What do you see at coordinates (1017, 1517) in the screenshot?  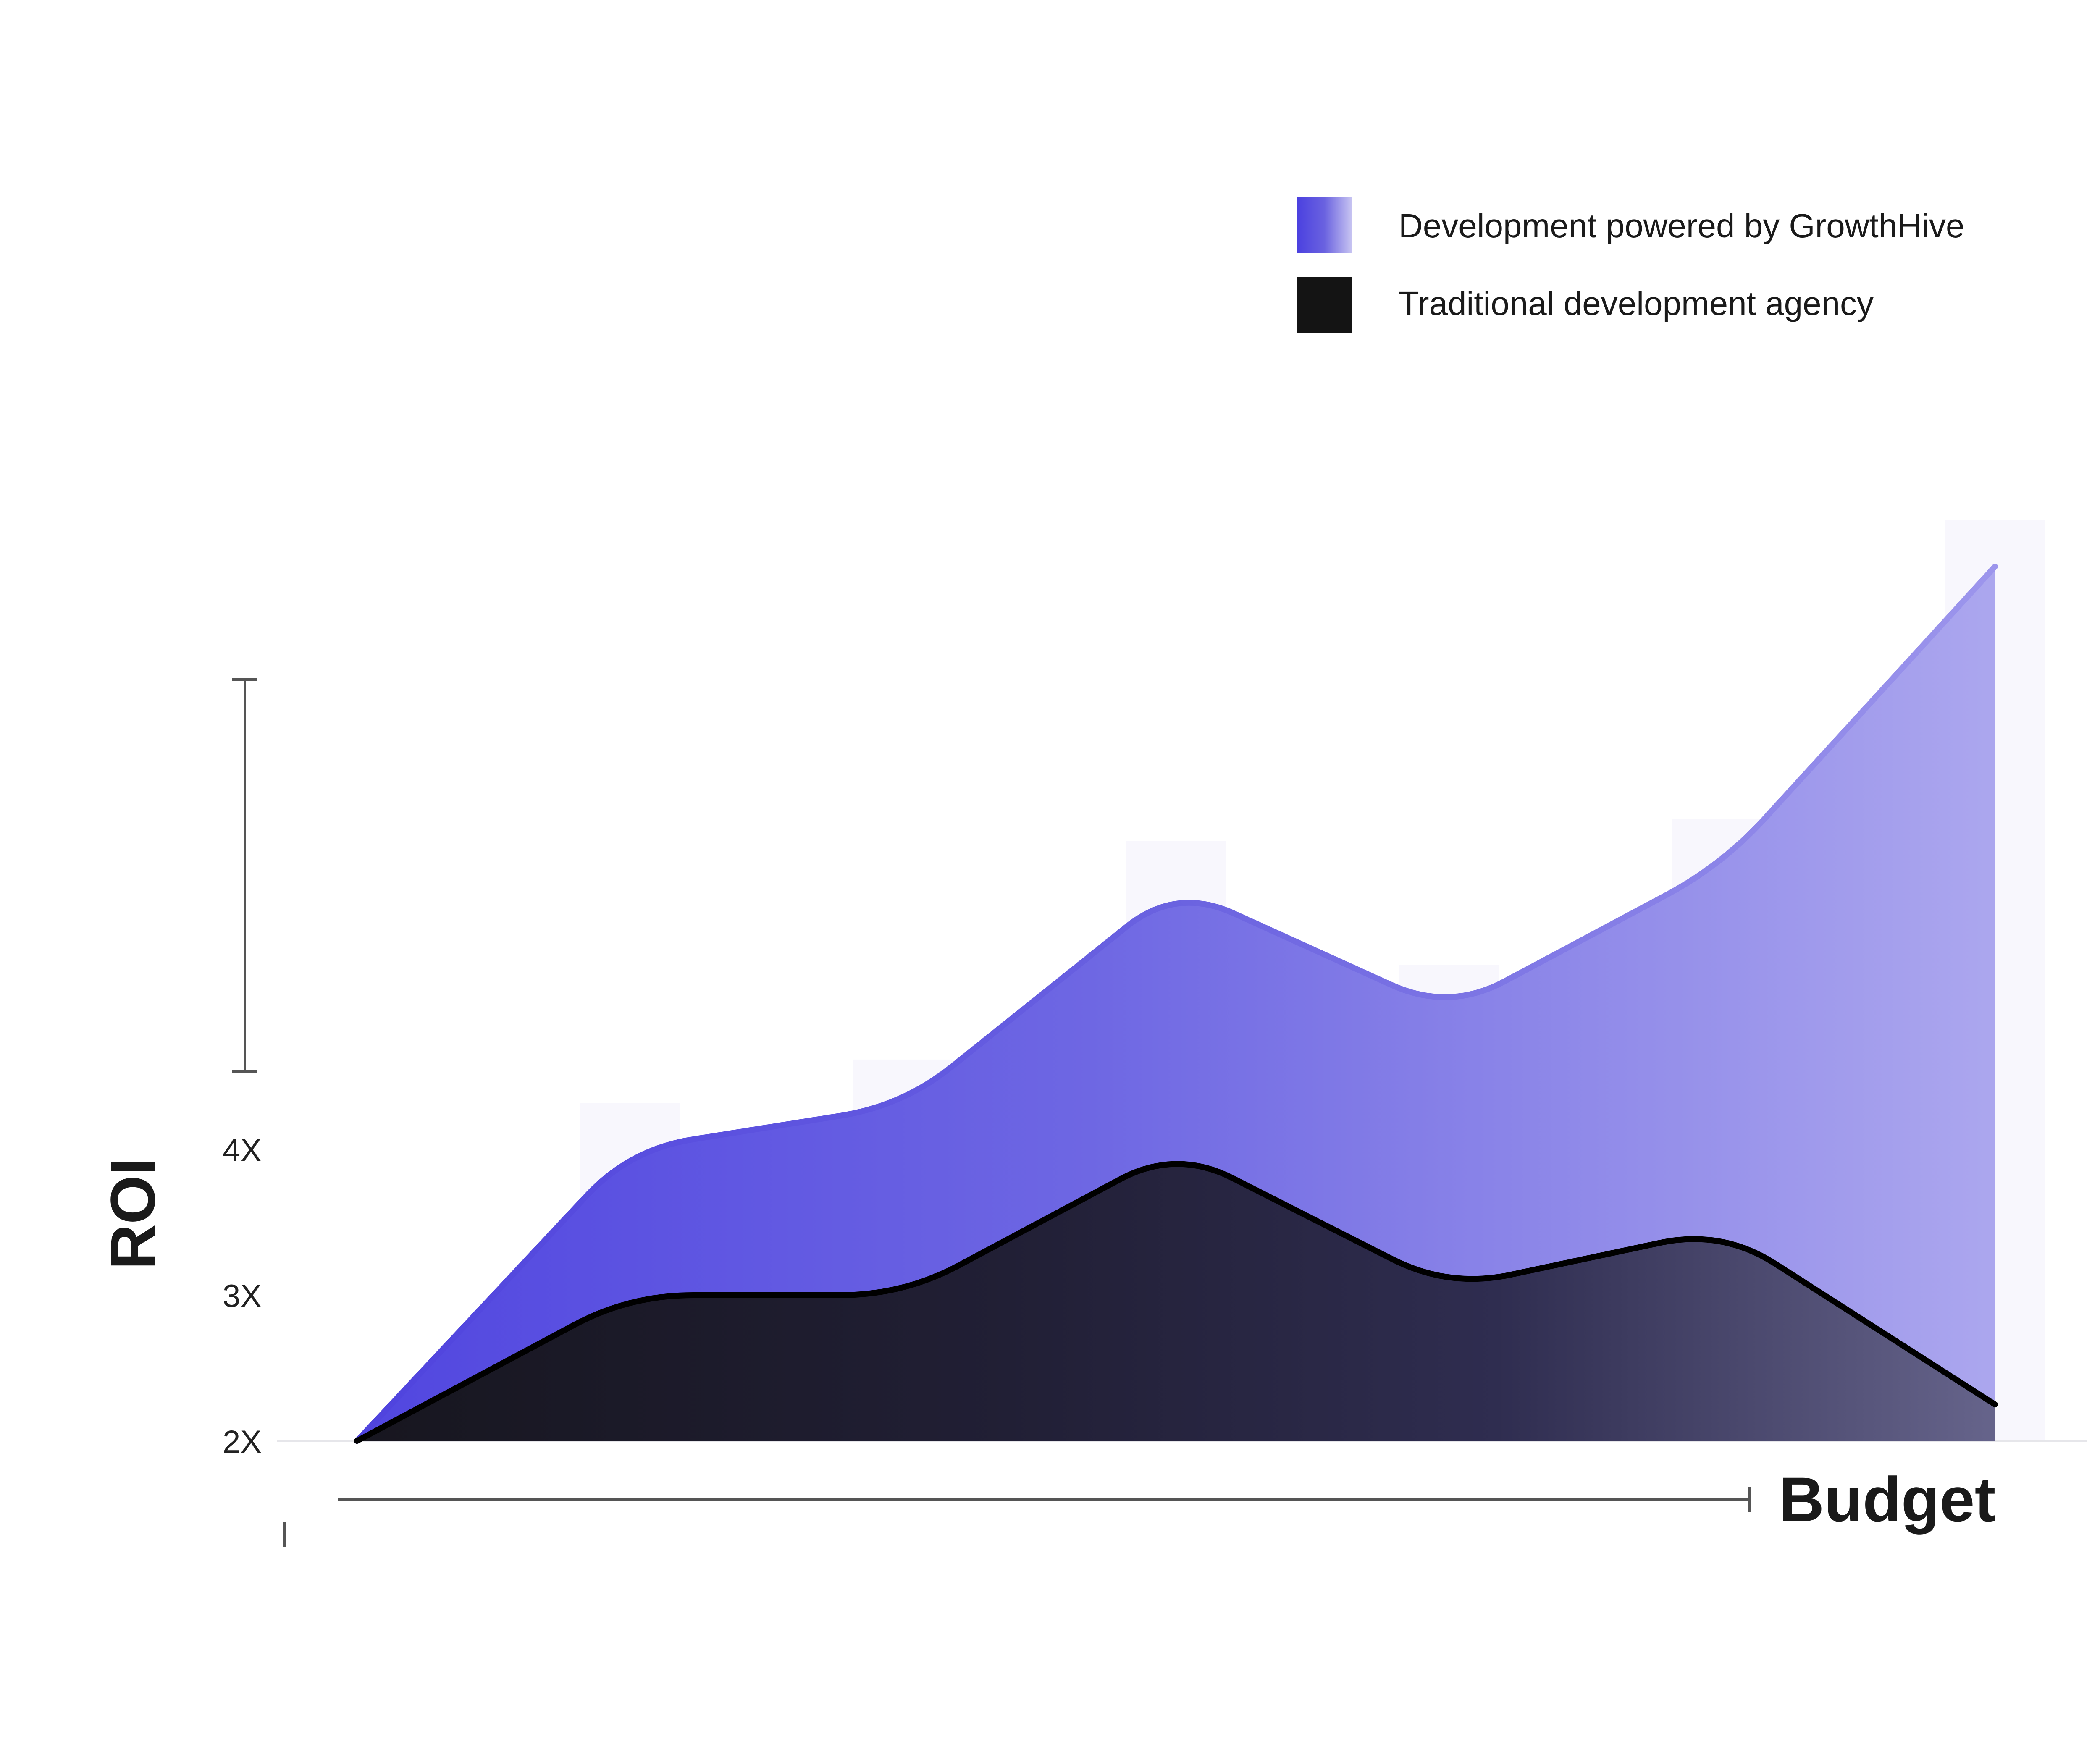 I see `x-axis-line` at bounding box center [1017, 1517].